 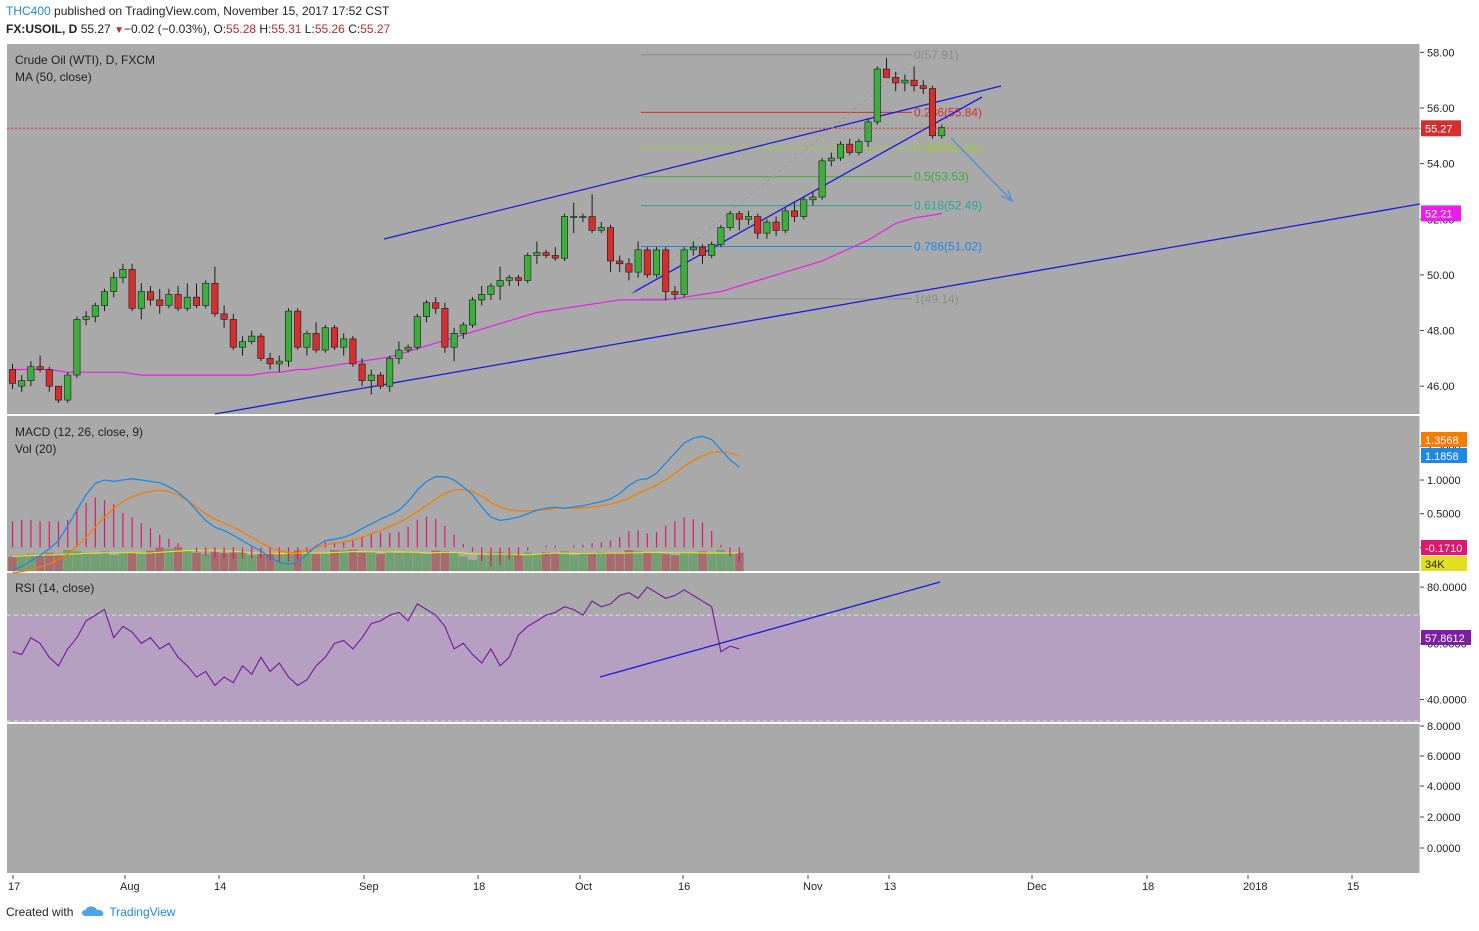 I want to click on open-label: O:, so click(x=220, y=29).